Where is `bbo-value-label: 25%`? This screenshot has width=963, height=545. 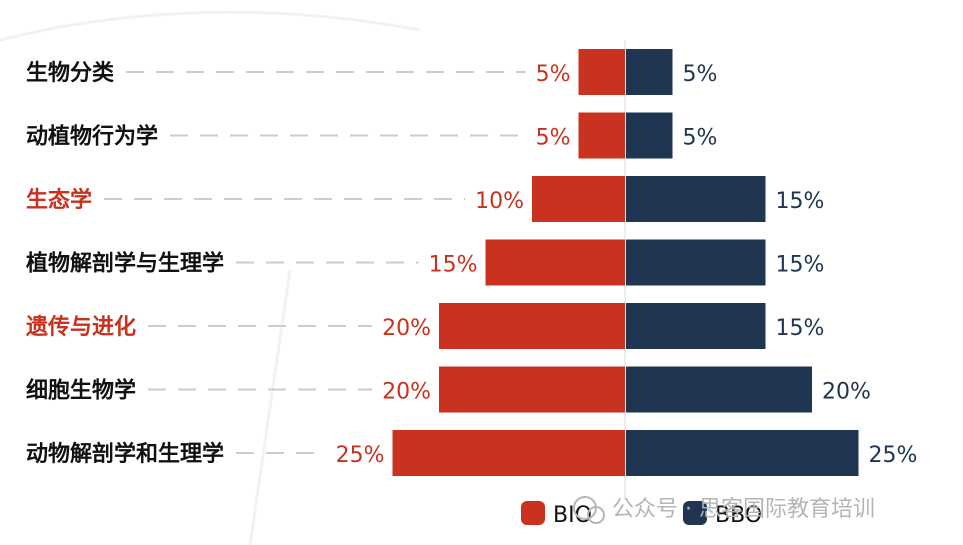 bbo-value-label: 25% is located at coordinates (893, 455).